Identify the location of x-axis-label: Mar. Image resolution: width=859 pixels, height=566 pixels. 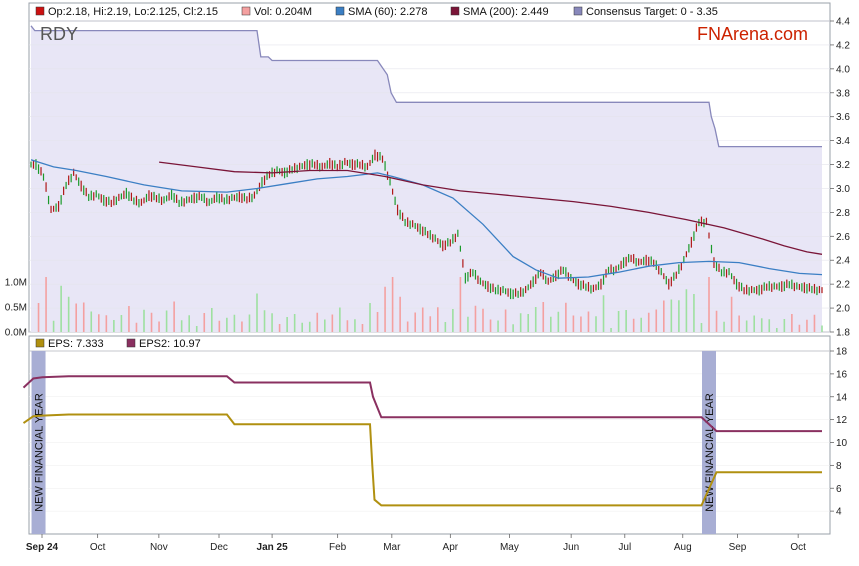
(392, 547).